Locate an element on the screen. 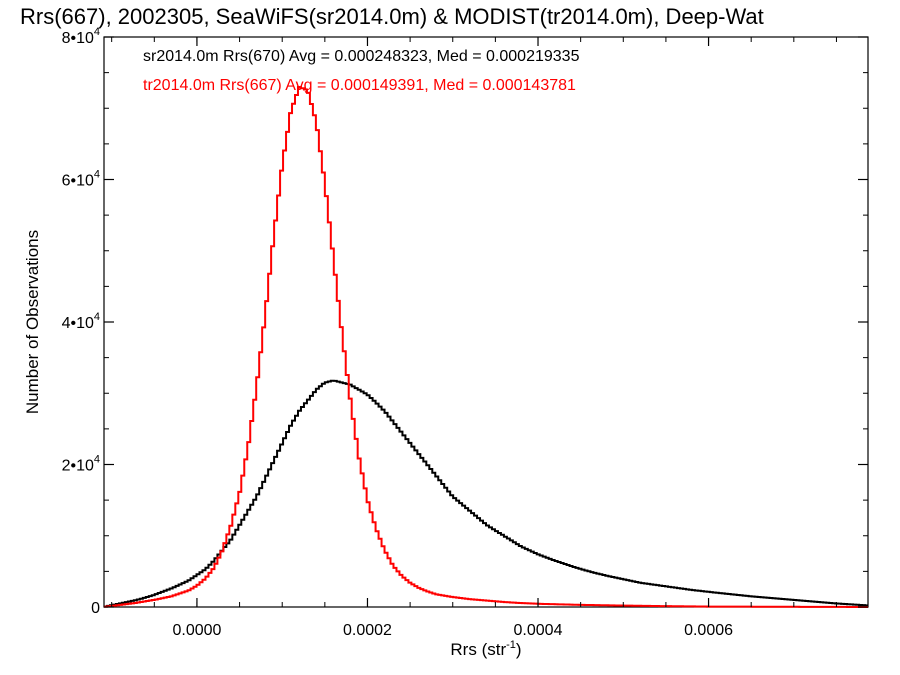  x-tick-label-2: 0.0004 is located at coordinates (538, 630).